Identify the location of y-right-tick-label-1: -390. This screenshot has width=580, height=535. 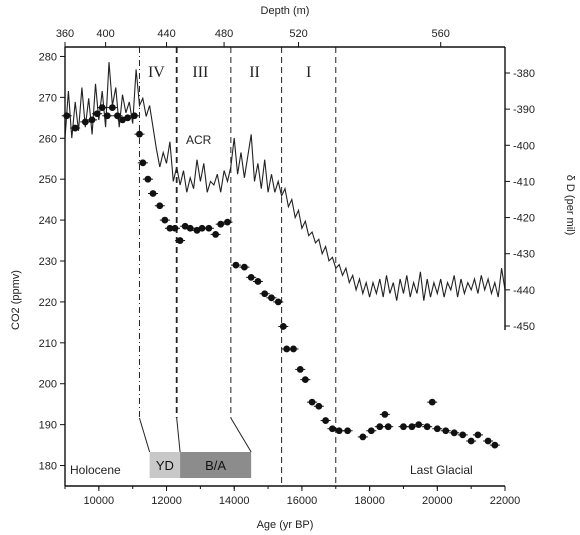
(524, 110).